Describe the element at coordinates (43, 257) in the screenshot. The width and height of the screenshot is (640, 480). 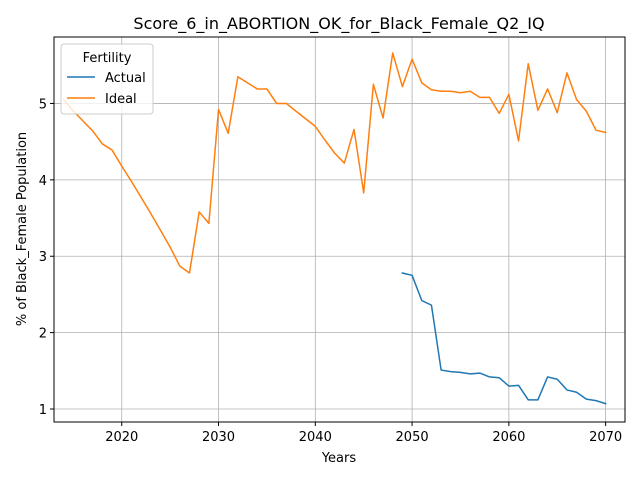
I see `y-tick-label: 3` at that location.